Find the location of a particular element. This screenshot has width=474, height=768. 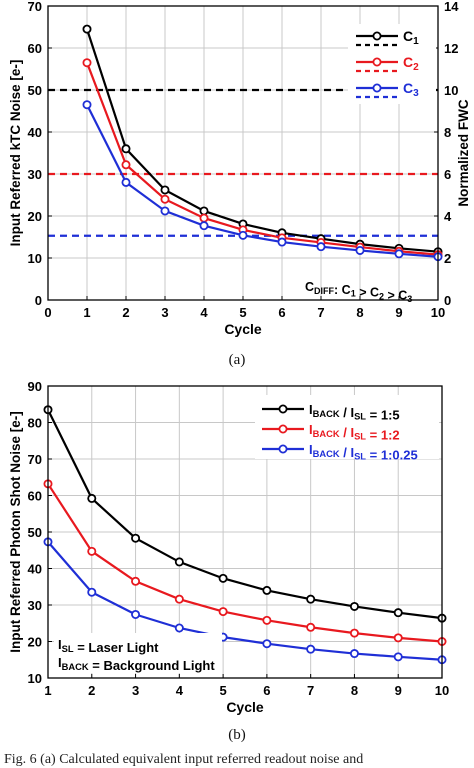

x-axis-label: Cycle is located at coordinates (245, 707).